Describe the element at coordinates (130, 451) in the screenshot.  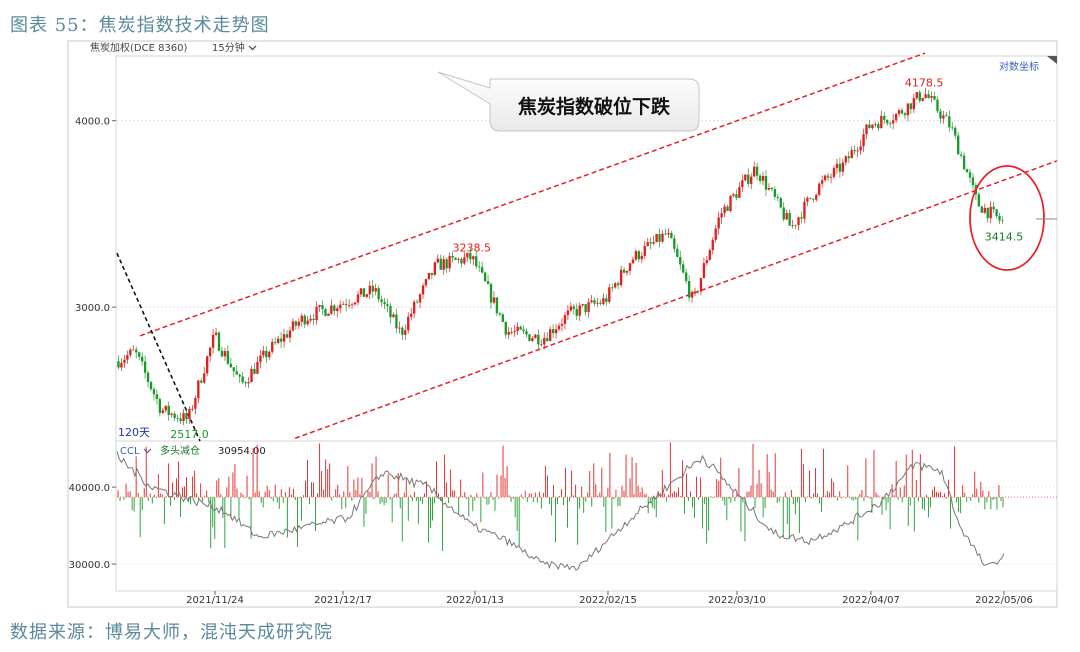
I see `indicator-name: CCL` at that location.